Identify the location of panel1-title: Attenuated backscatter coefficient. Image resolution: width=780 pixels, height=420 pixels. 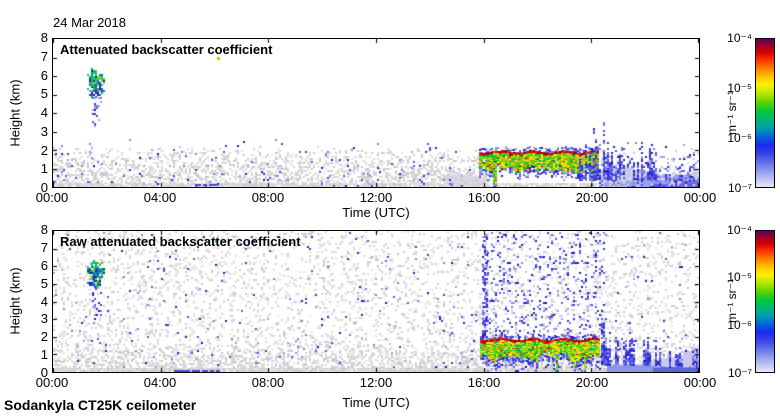
(166, 49).